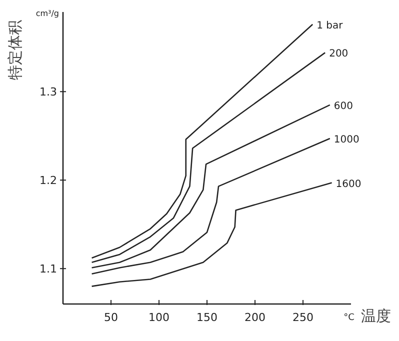 This screenshot has height=341, width=399. What do you see at coordinates (349, 184) in the screenshot?
I see `series-label: 1600` at bounding box center [349, 184].